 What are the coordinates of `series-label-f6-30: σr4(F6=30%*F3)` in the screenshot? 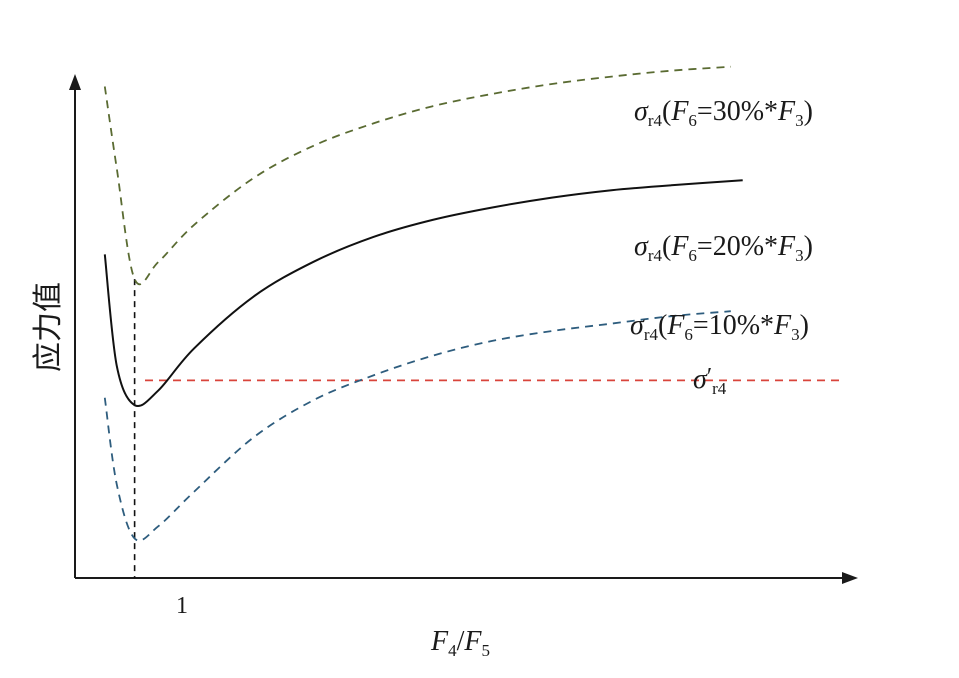 It's located at (723, 113).